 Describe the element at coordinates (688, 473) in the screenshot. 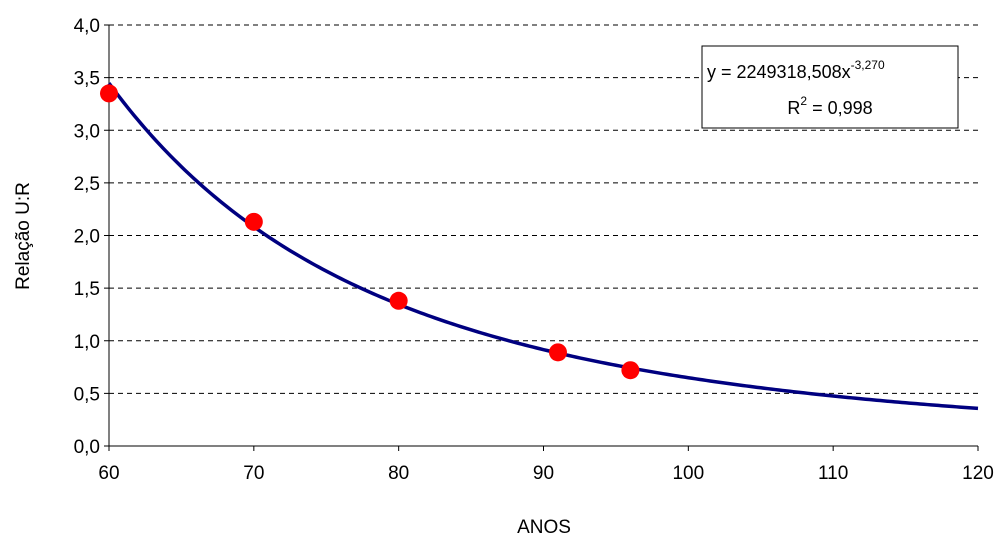

I see `x-tick-label: 100` at that location.